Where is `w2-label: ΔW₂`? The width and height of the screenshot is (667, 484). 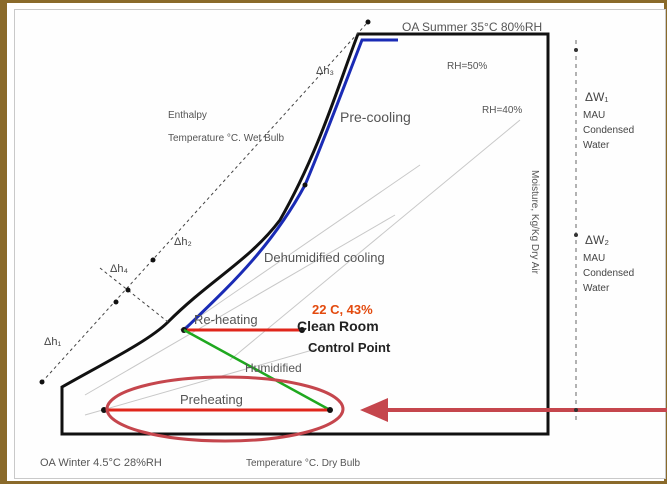 w2-label: ΔW₂ is located at coordinates (597, 240).